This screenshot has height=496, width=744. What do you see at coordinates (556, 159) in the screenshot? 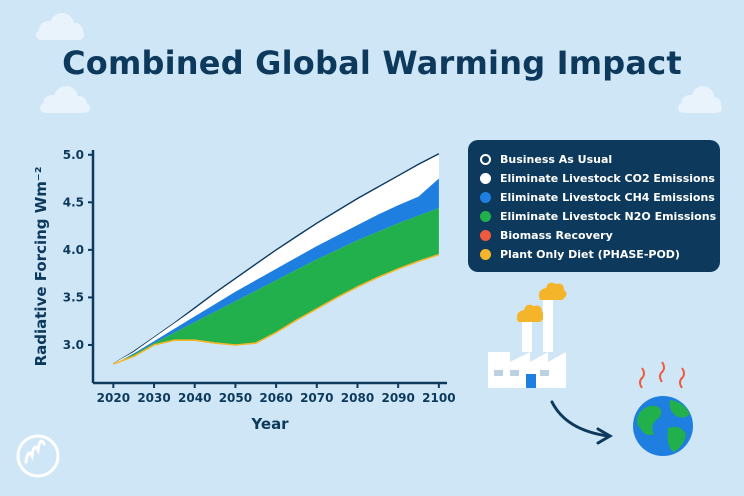
I see `legend-label: Business As Usual` at bounding box center [556, 159].